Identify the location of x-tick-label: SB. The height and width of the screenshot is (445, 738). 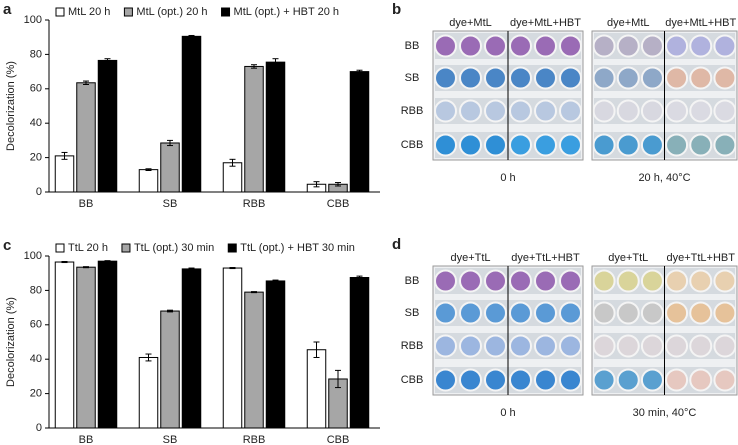
(170, 439).